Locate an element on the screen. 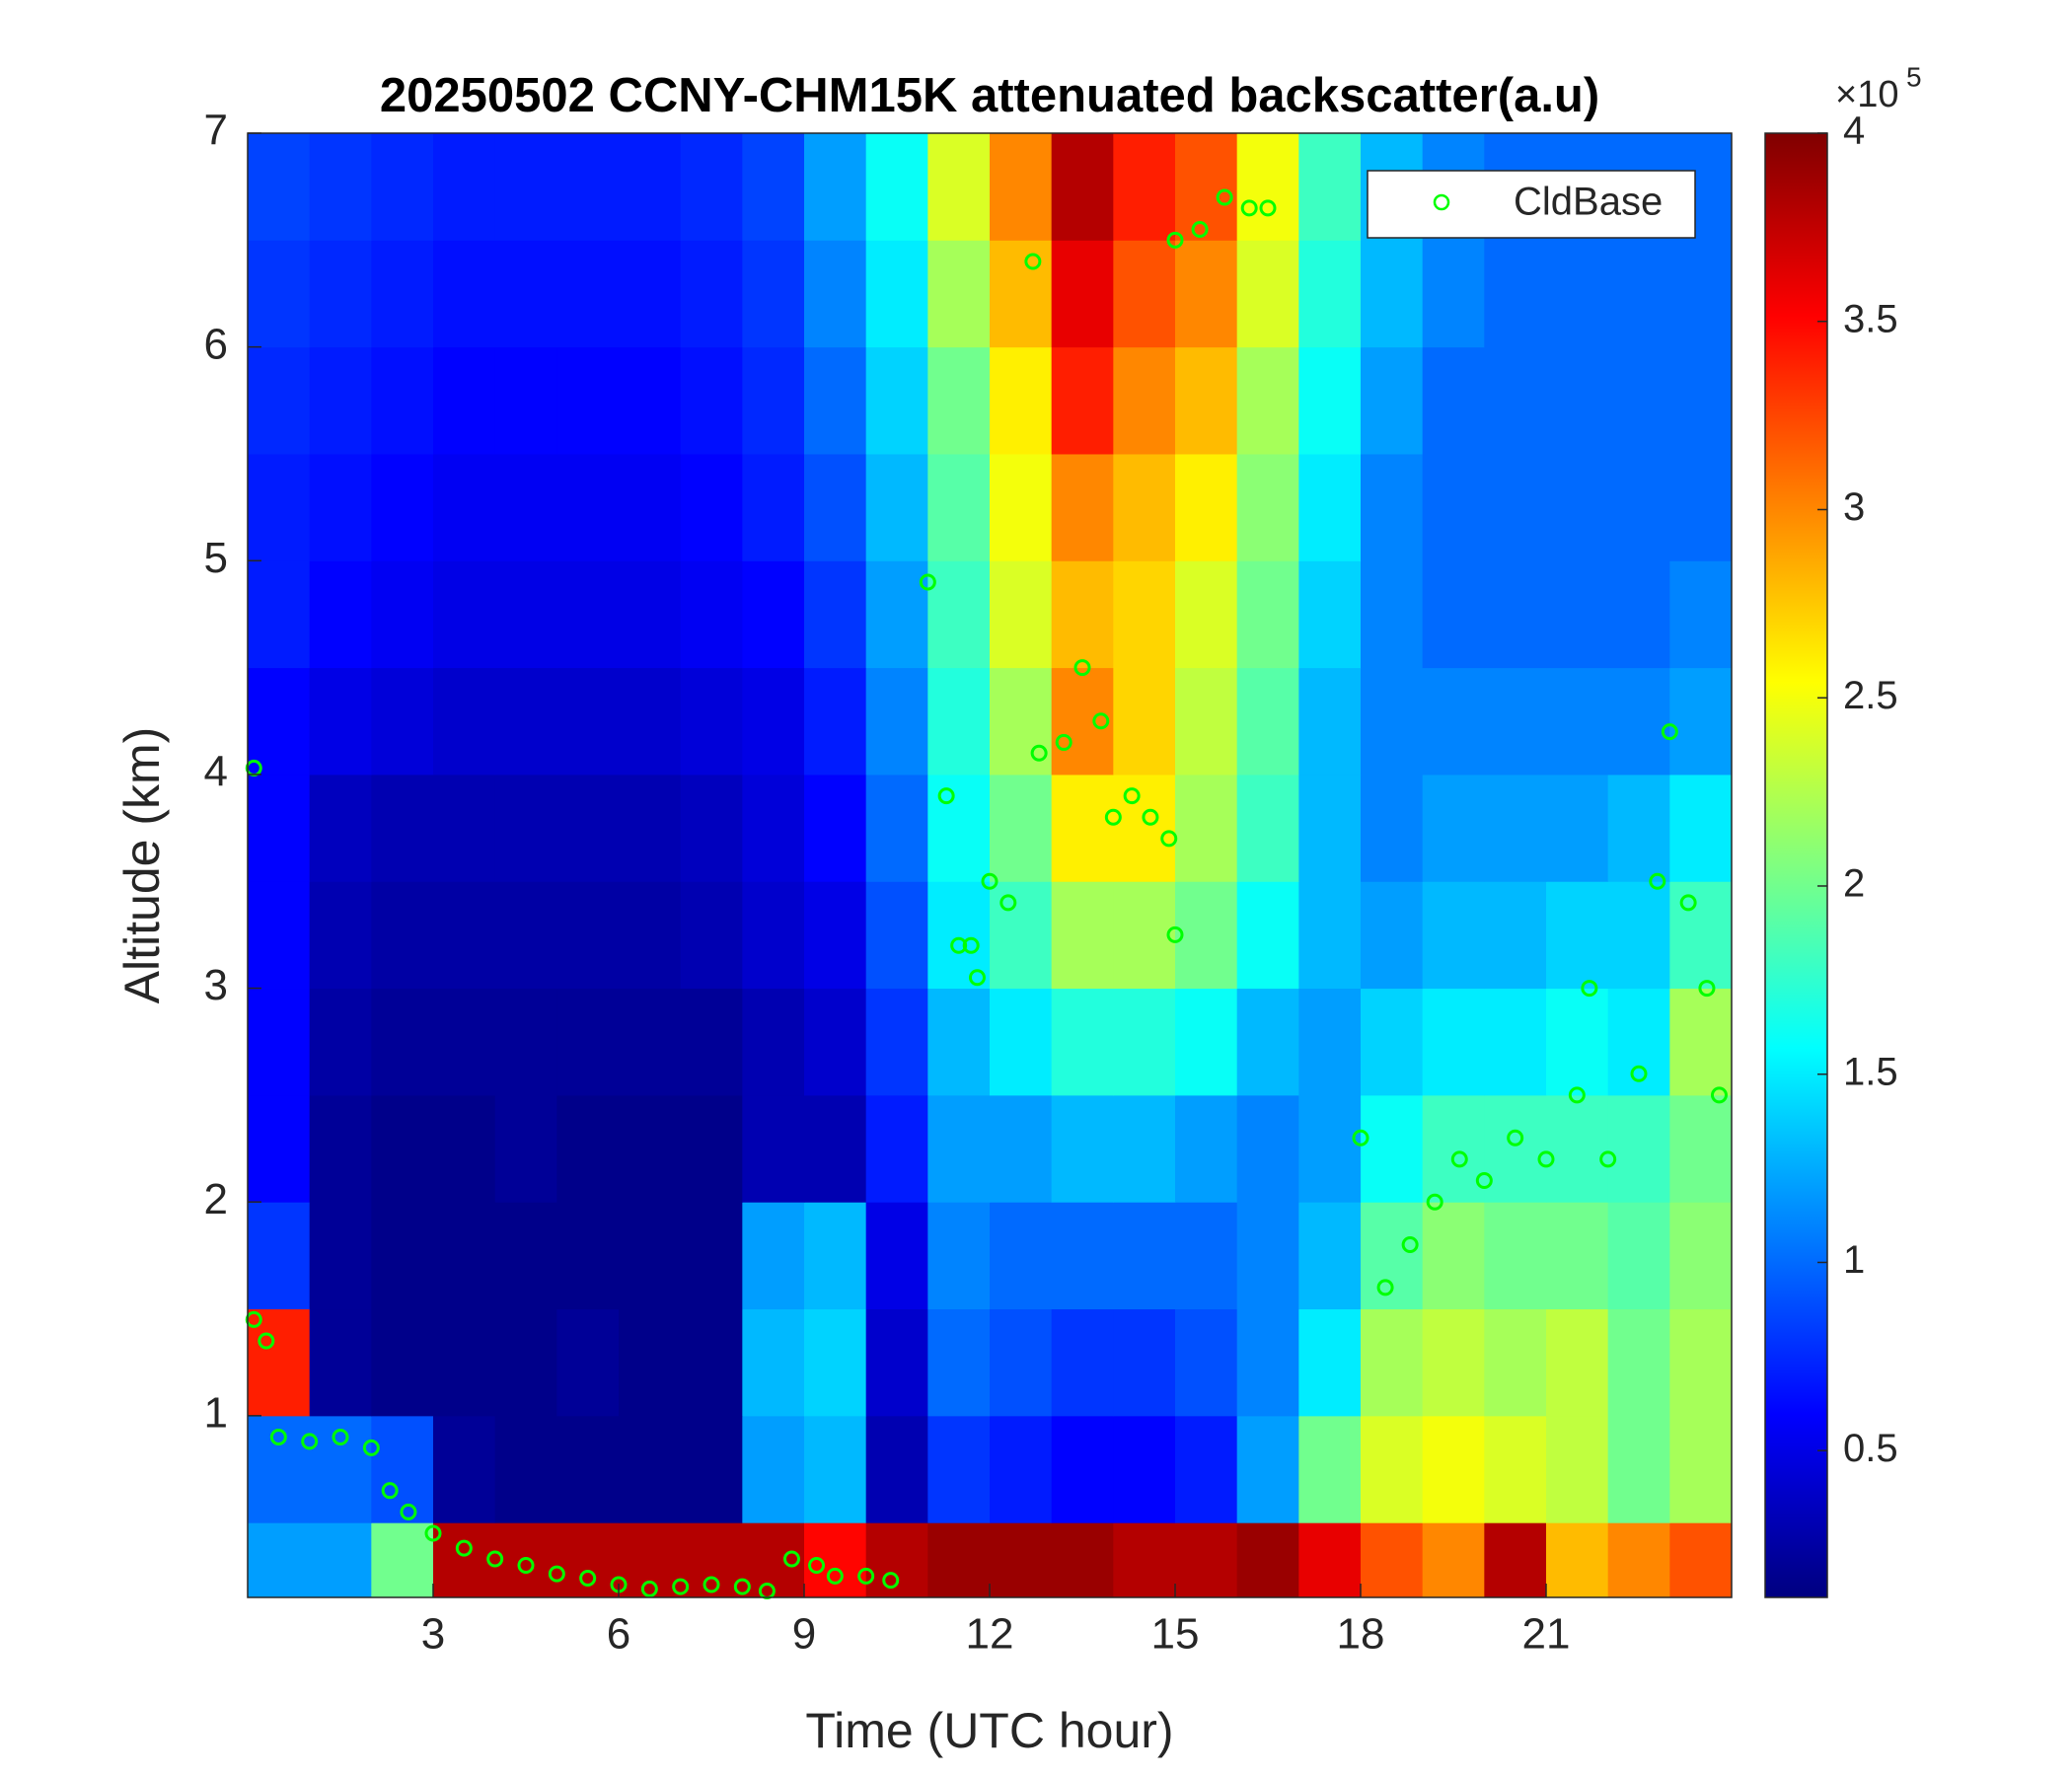 This screenshot has width=2072, height=1776. y-tick-label: 6 is located at coordinates (216, 344).